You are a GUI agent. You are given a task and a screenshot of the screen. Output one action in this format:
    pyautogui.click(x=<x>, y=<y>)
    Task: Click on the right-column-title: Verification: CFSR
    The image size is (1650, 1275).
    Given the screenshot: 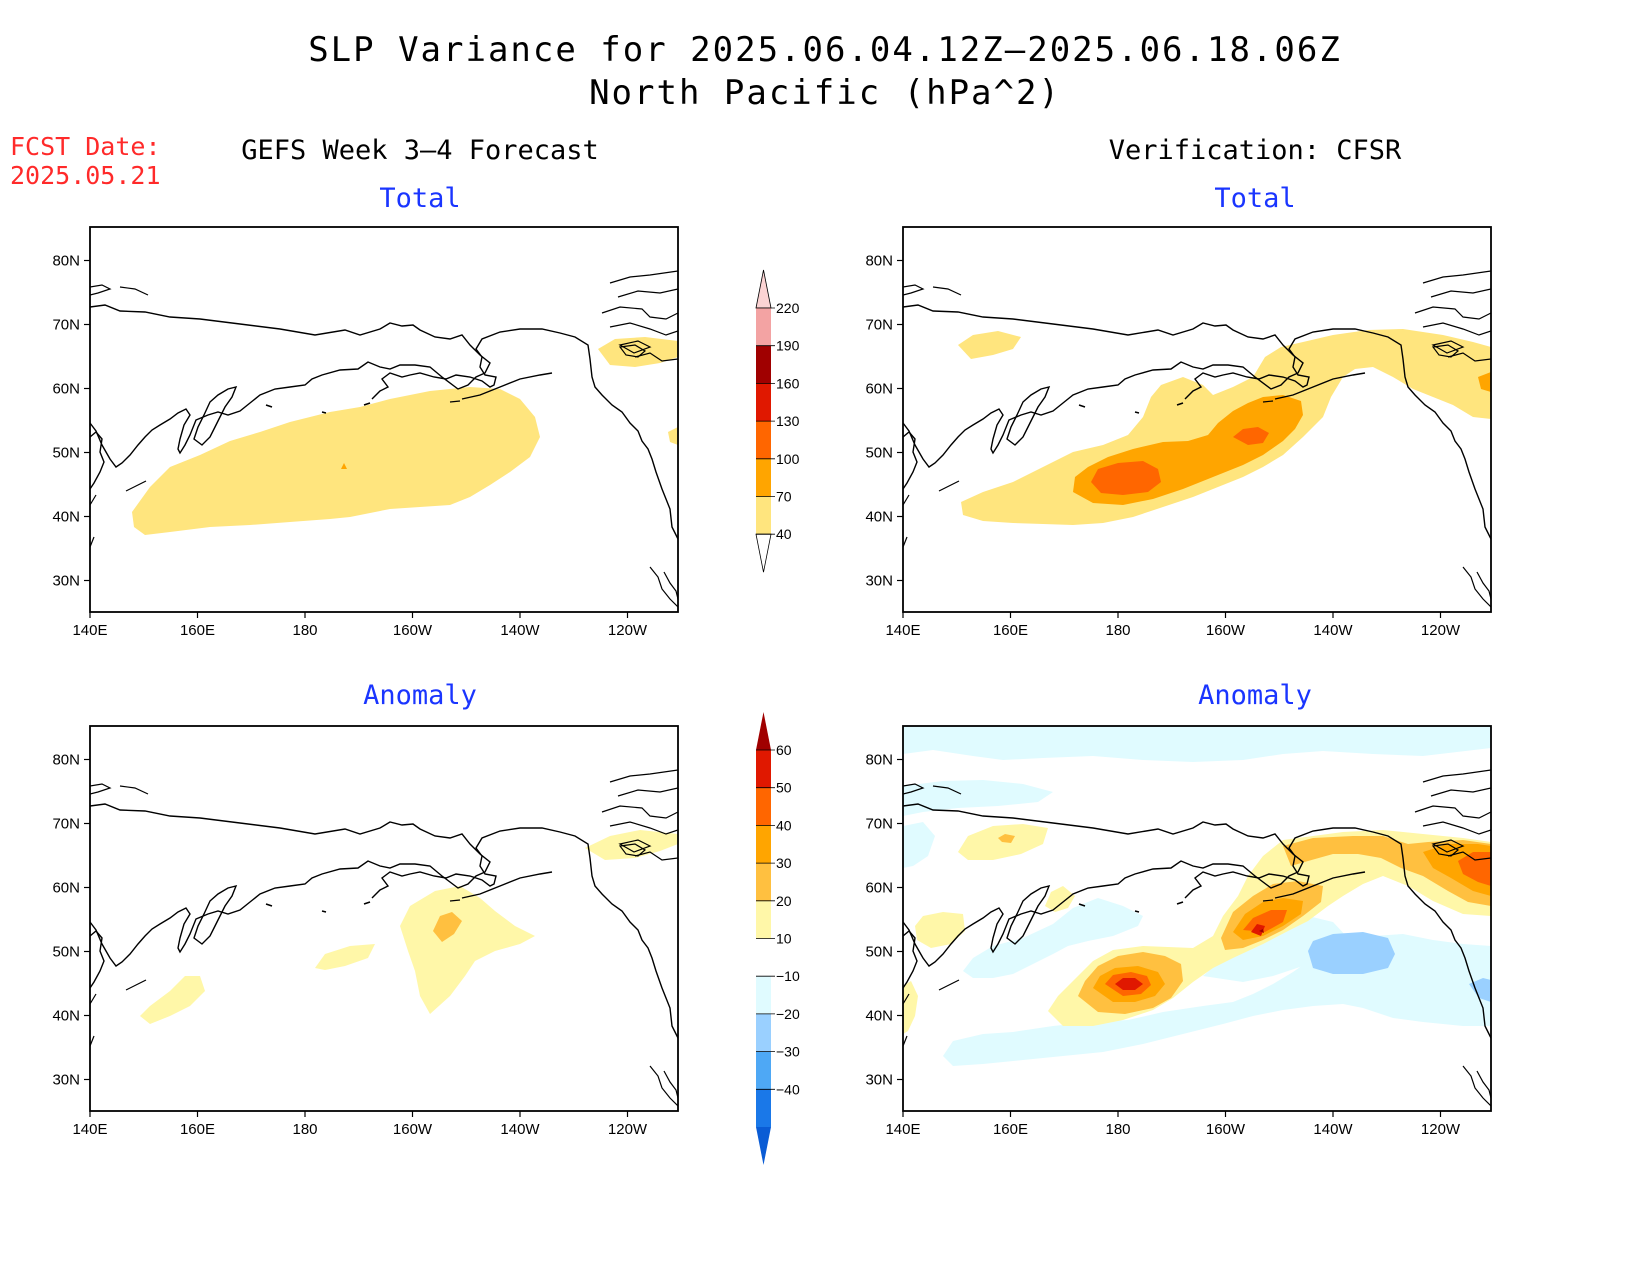 What is the action you would take?
    pyautogui.click(x=1255, y=150)
    